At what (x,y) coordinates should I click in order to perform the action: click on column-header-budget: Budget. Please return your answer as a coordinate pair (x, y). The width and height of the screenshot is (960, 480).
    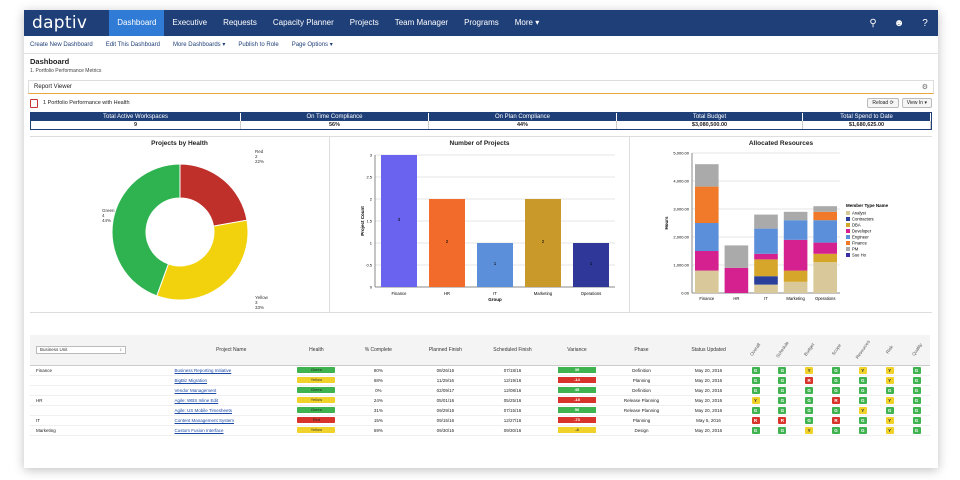
    Looking at the image, I should click on (809, 350).